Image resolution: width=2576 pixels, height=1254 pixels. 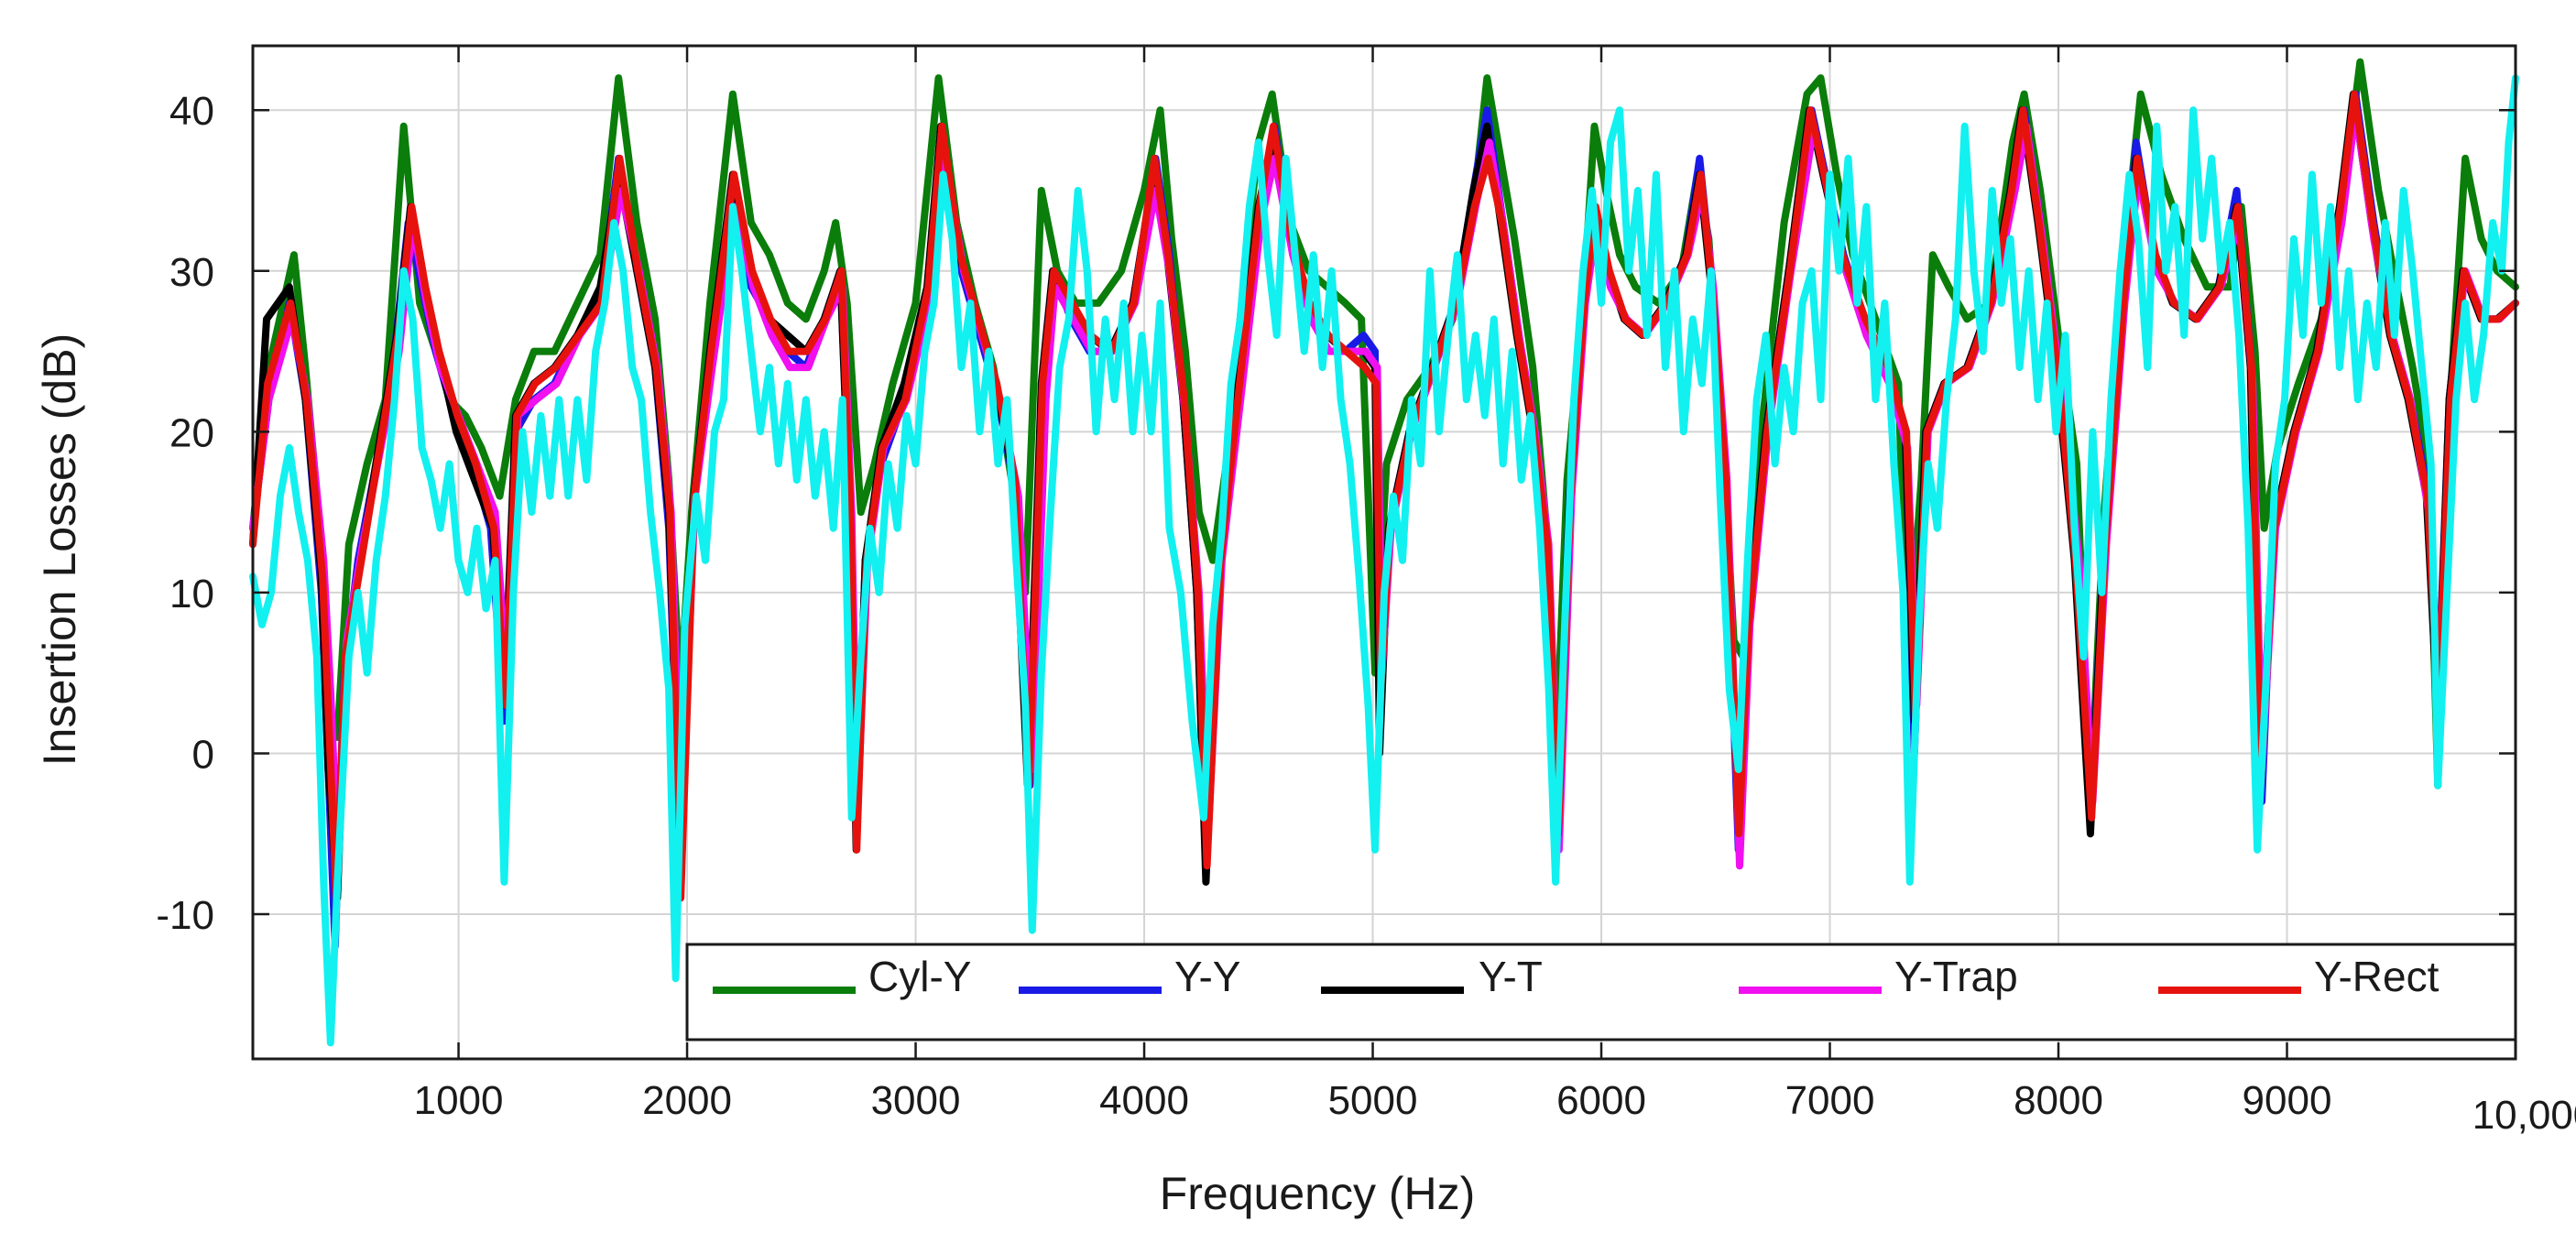 I want to click on x-axis-title: Frequency (Hz), so click(x=1318, y=1193).